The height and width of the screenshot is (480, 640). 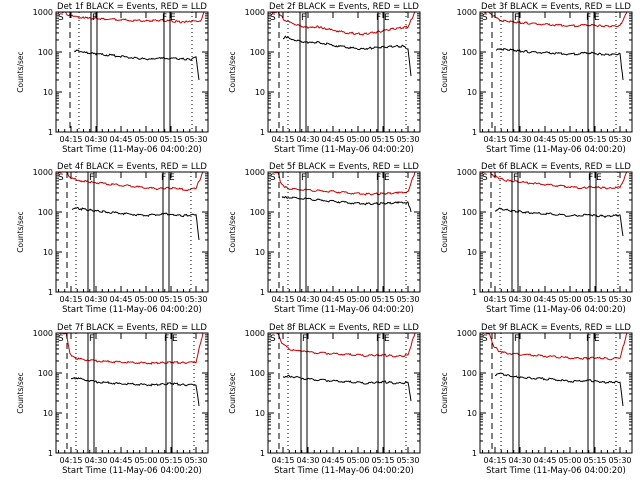 I want to click on panel-title: Det 6f BLACK = Events, RED = LLD, so click(x=556, y=167).